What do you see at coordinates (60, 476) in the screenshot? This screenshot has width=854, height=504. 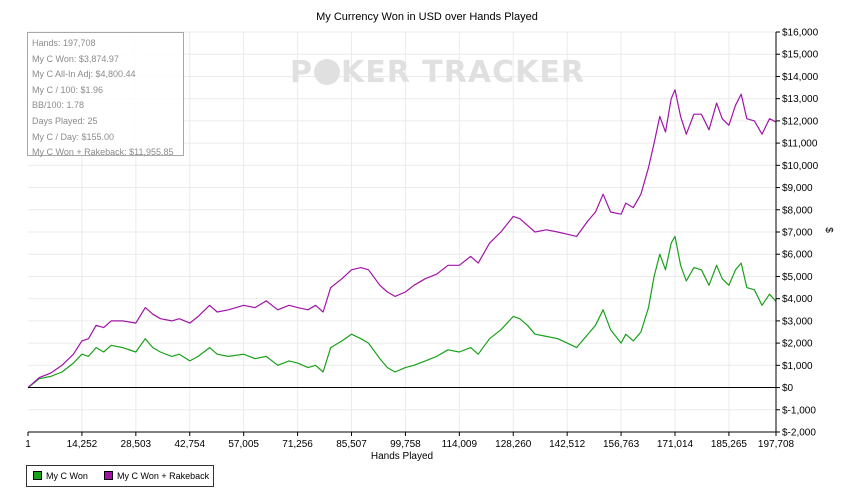 I see `legend-item-won: My C Won` at bounding box center [60, 476].